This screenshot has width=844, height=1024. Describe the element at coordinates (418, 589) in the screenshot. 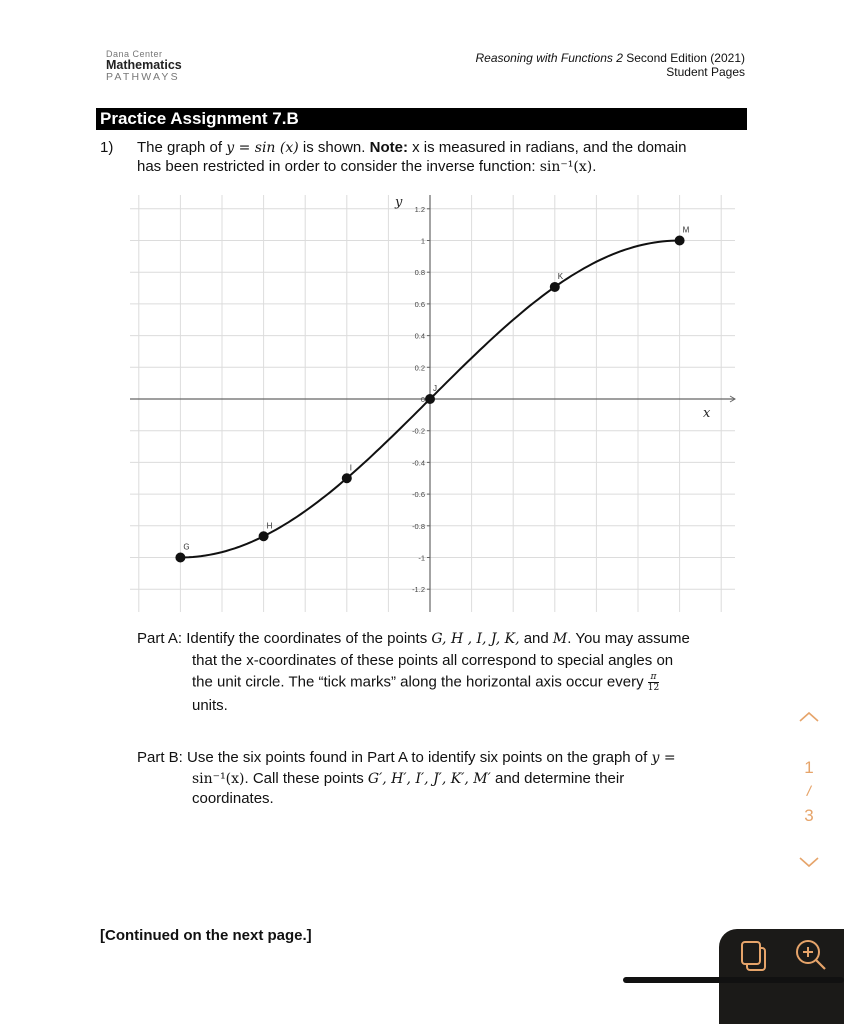

I see `y-tick-label: -1.2` at that location.